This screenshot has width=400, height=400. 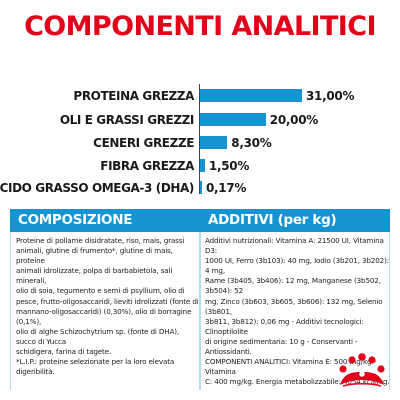 I want to click on chart-axis-line, so click(x=199, y=139).